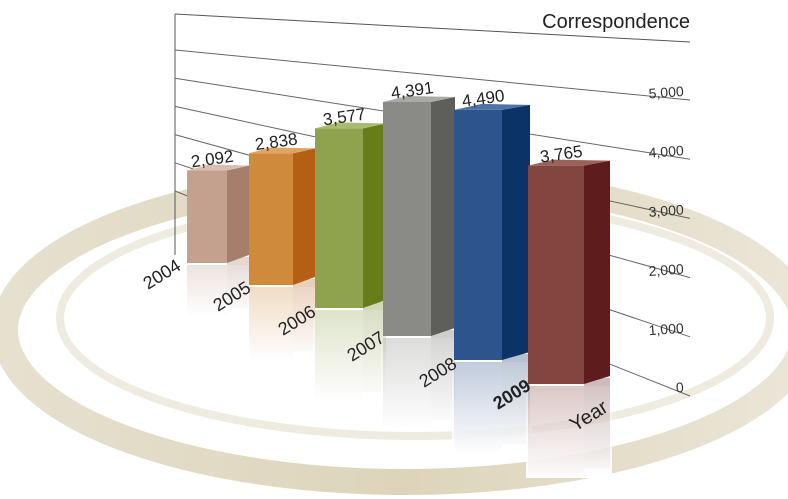  Describe the element at coordinates (432, 28) in the screenshot. I see `wall-top-edge` at that location.